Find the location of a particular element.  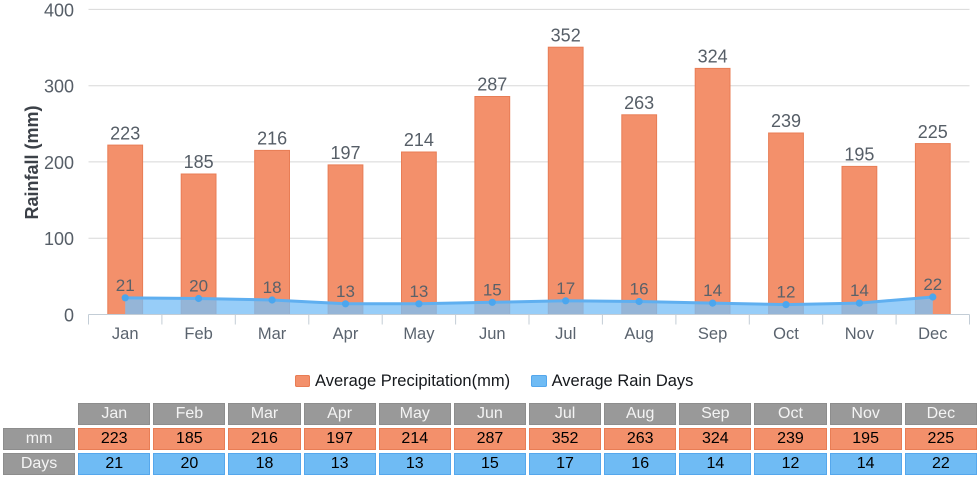

svg-text: 324 is located at coordinates (713, 57).